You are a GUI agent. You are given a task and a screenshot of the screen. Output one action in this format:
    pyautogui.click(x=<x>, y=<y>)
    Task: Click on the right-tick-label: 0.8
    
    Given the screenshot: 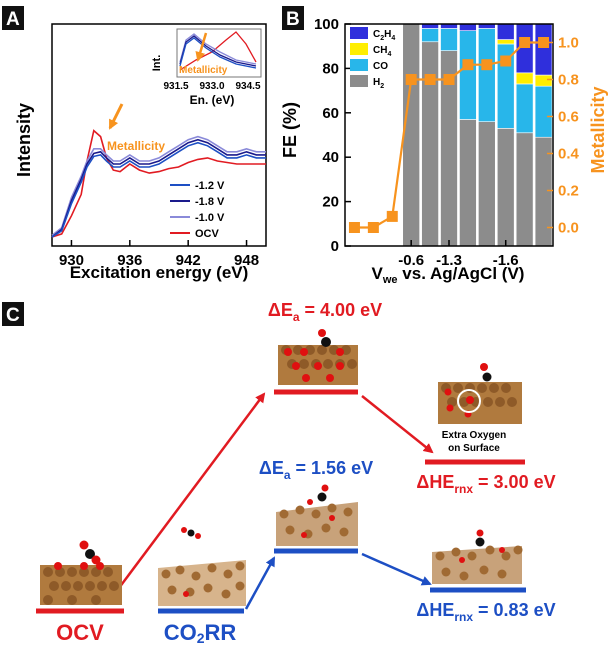 What is the action you would take?
    pyautogui.click(x=568, y=80)
    